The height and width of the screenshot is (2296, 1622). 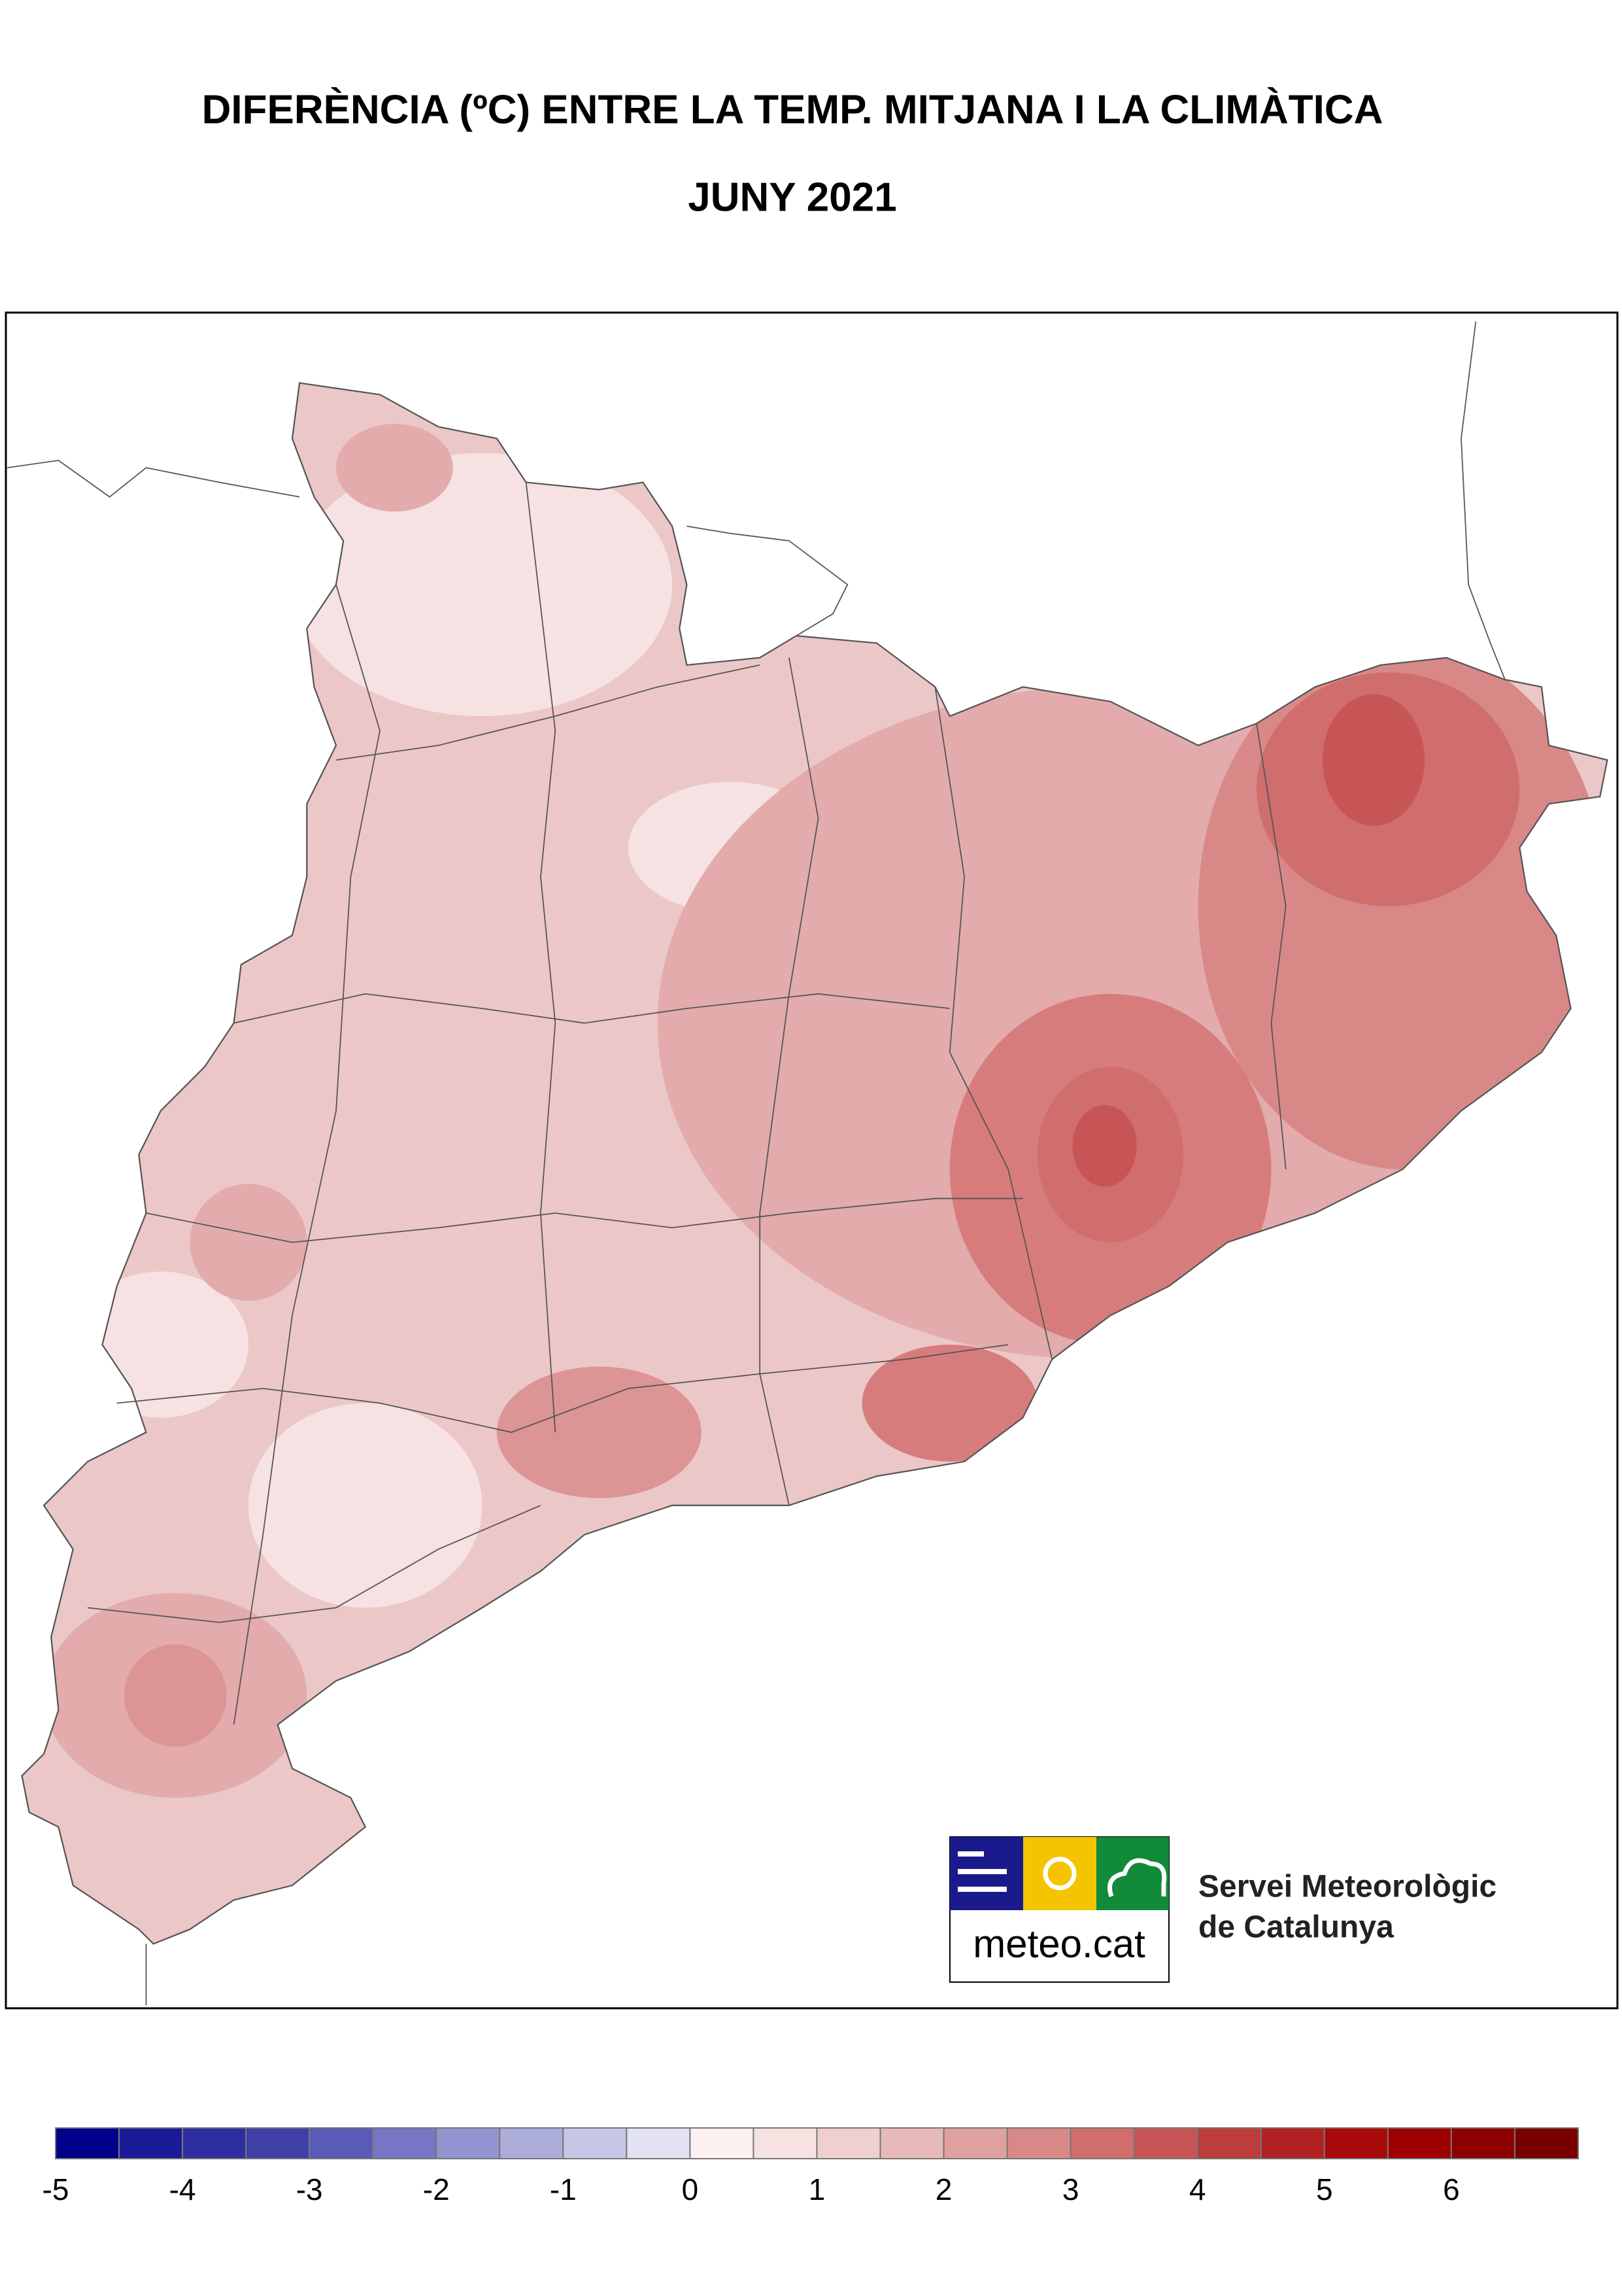 I want to click on colorbar-tick-label: -2, so click(x=436, y=2189).